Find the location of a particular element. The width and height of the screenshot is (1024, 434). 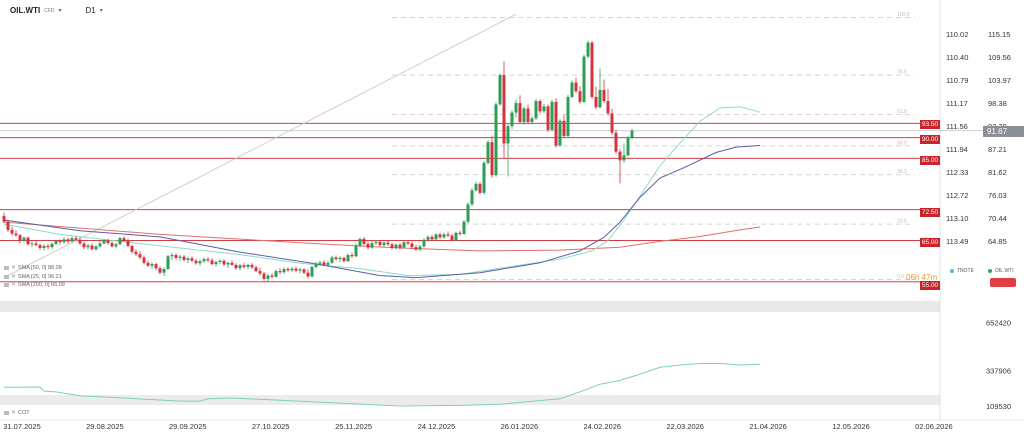

cot-axis-tick: 109530 is located at coordinates (998, 406).